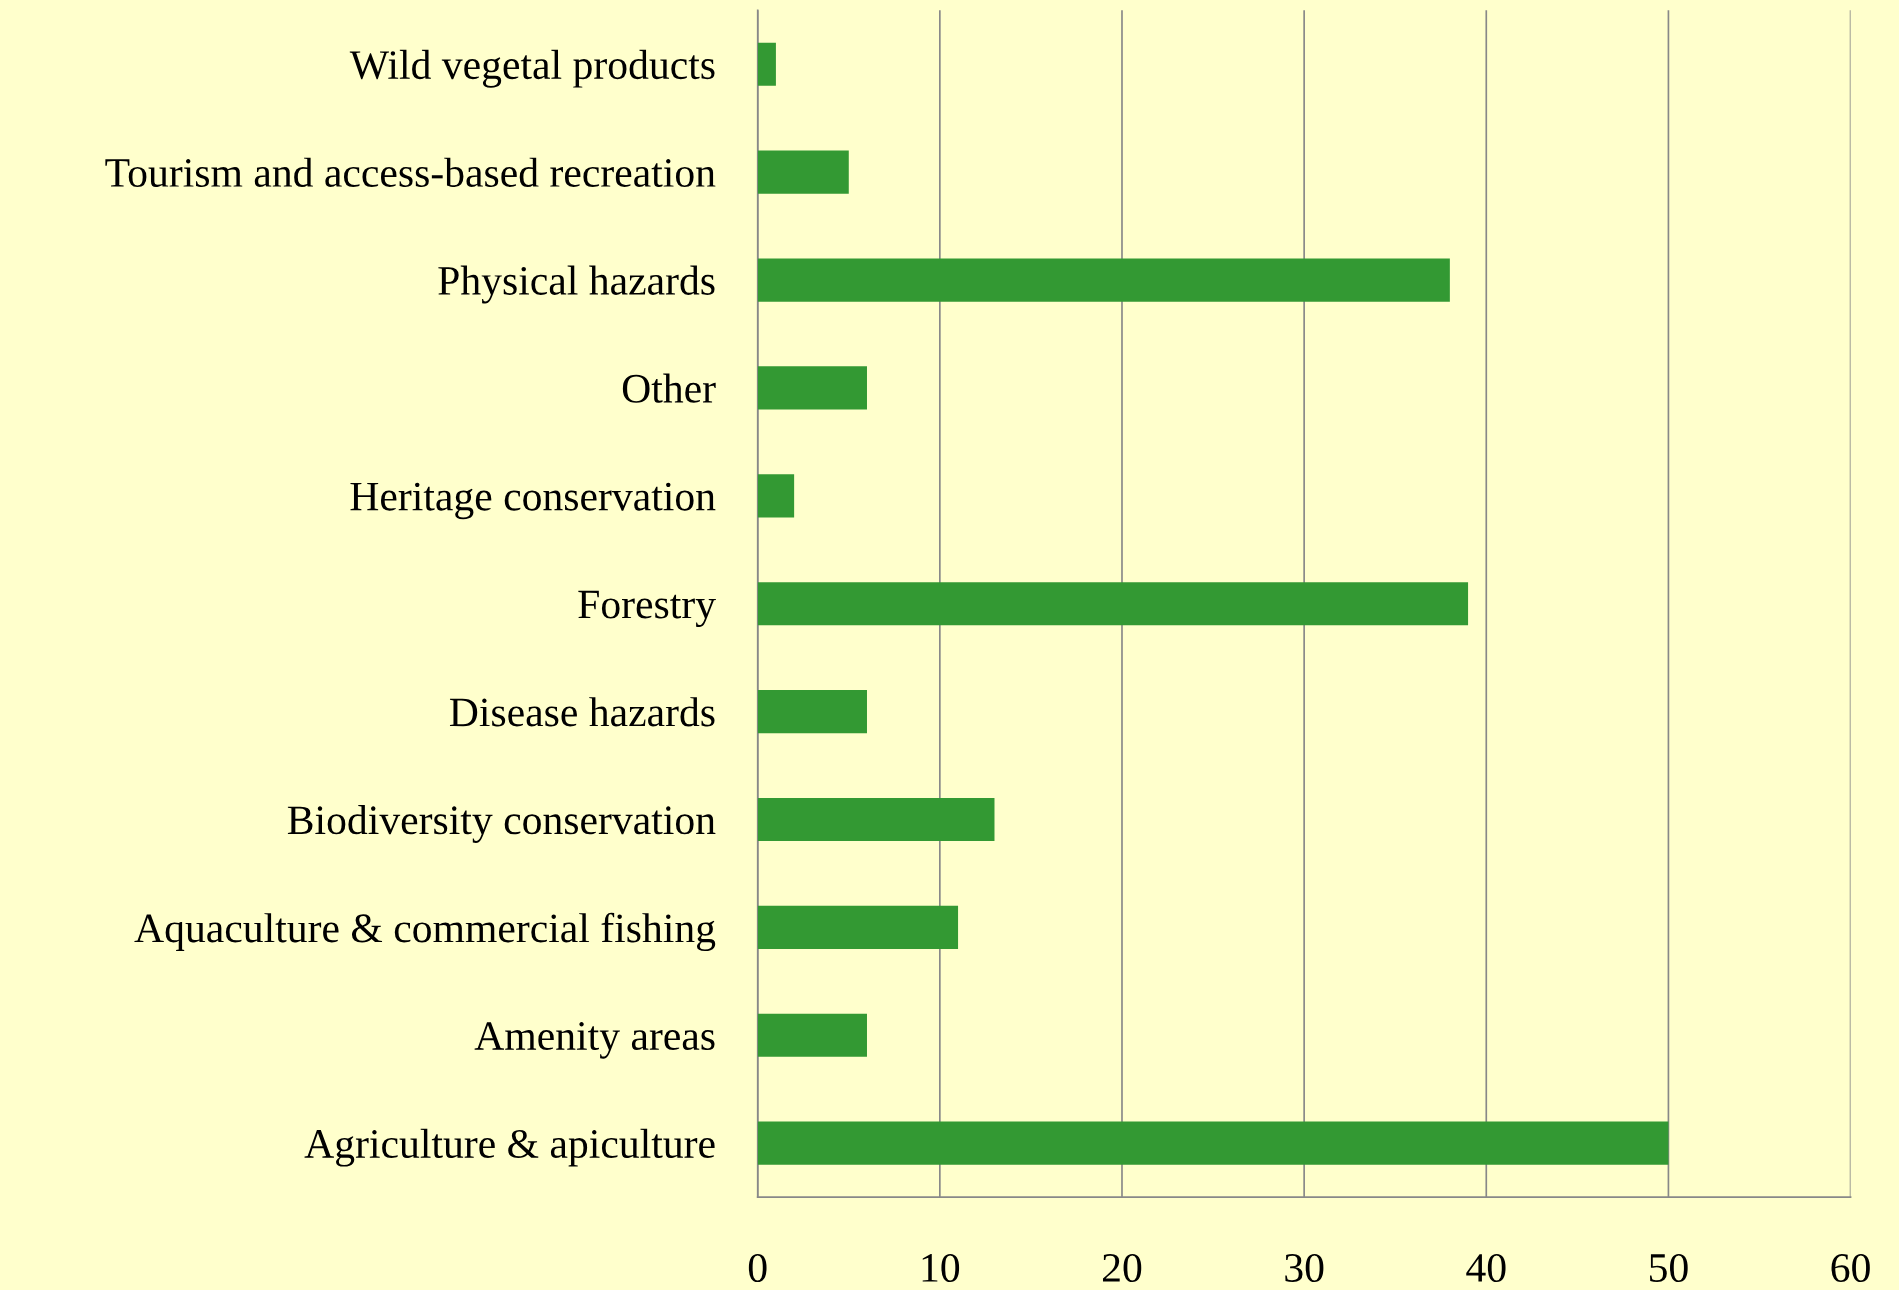  What do you see at coordinates (501, 824) in the screenshot?
I see `y-tick-label: Biodiversity conservation` at bounding box center [501, 824].